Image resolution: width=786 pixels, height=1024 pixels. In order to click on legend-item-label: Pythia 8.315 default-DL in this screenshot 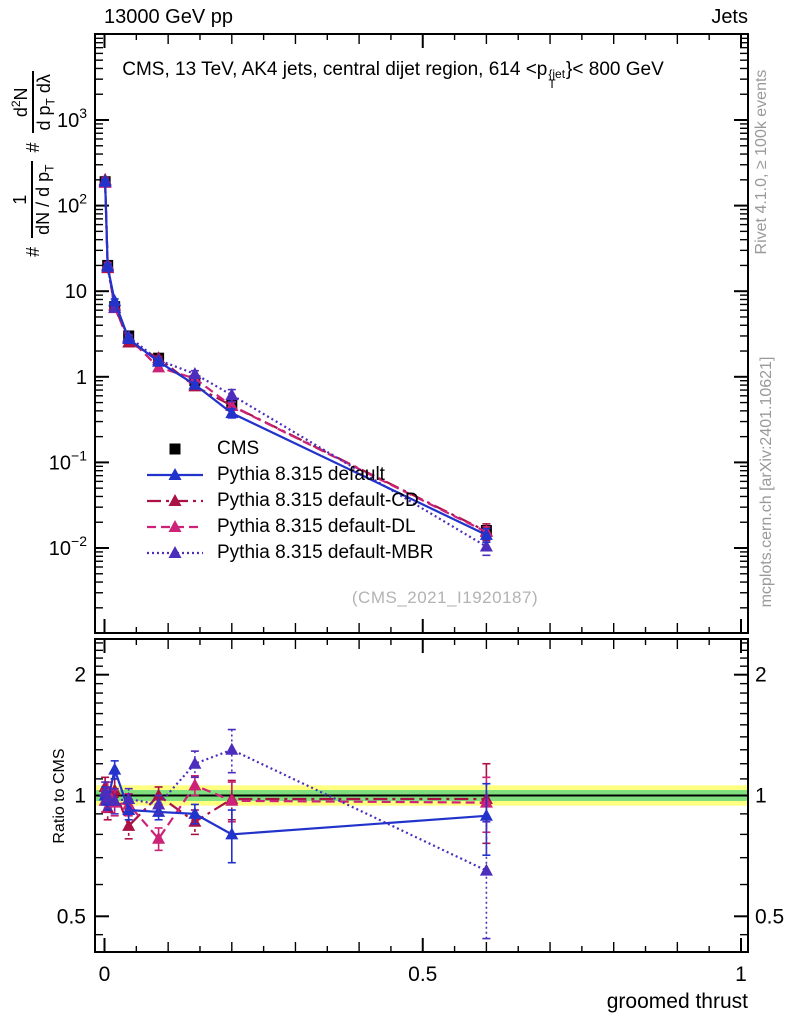, I will do `click(316, 526)`.